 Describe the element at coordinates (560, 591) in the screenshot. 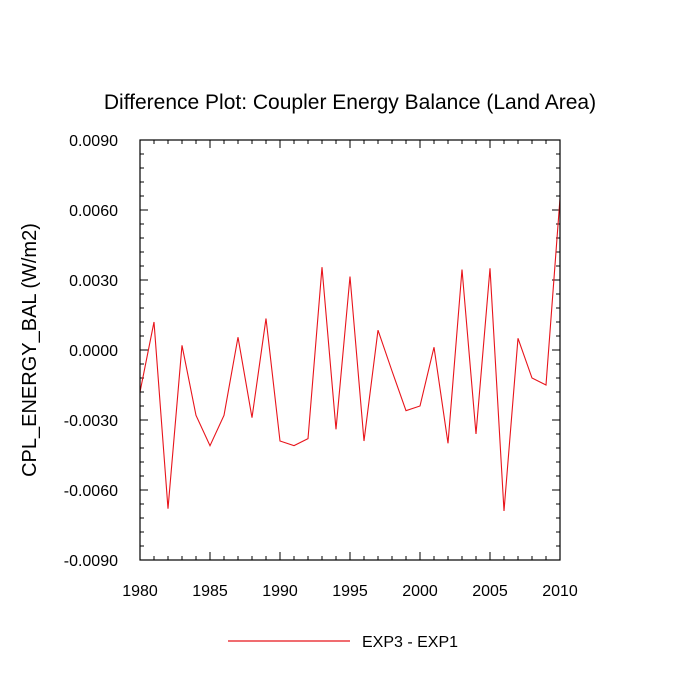

I see `x-tick-label: 2010` at that location.